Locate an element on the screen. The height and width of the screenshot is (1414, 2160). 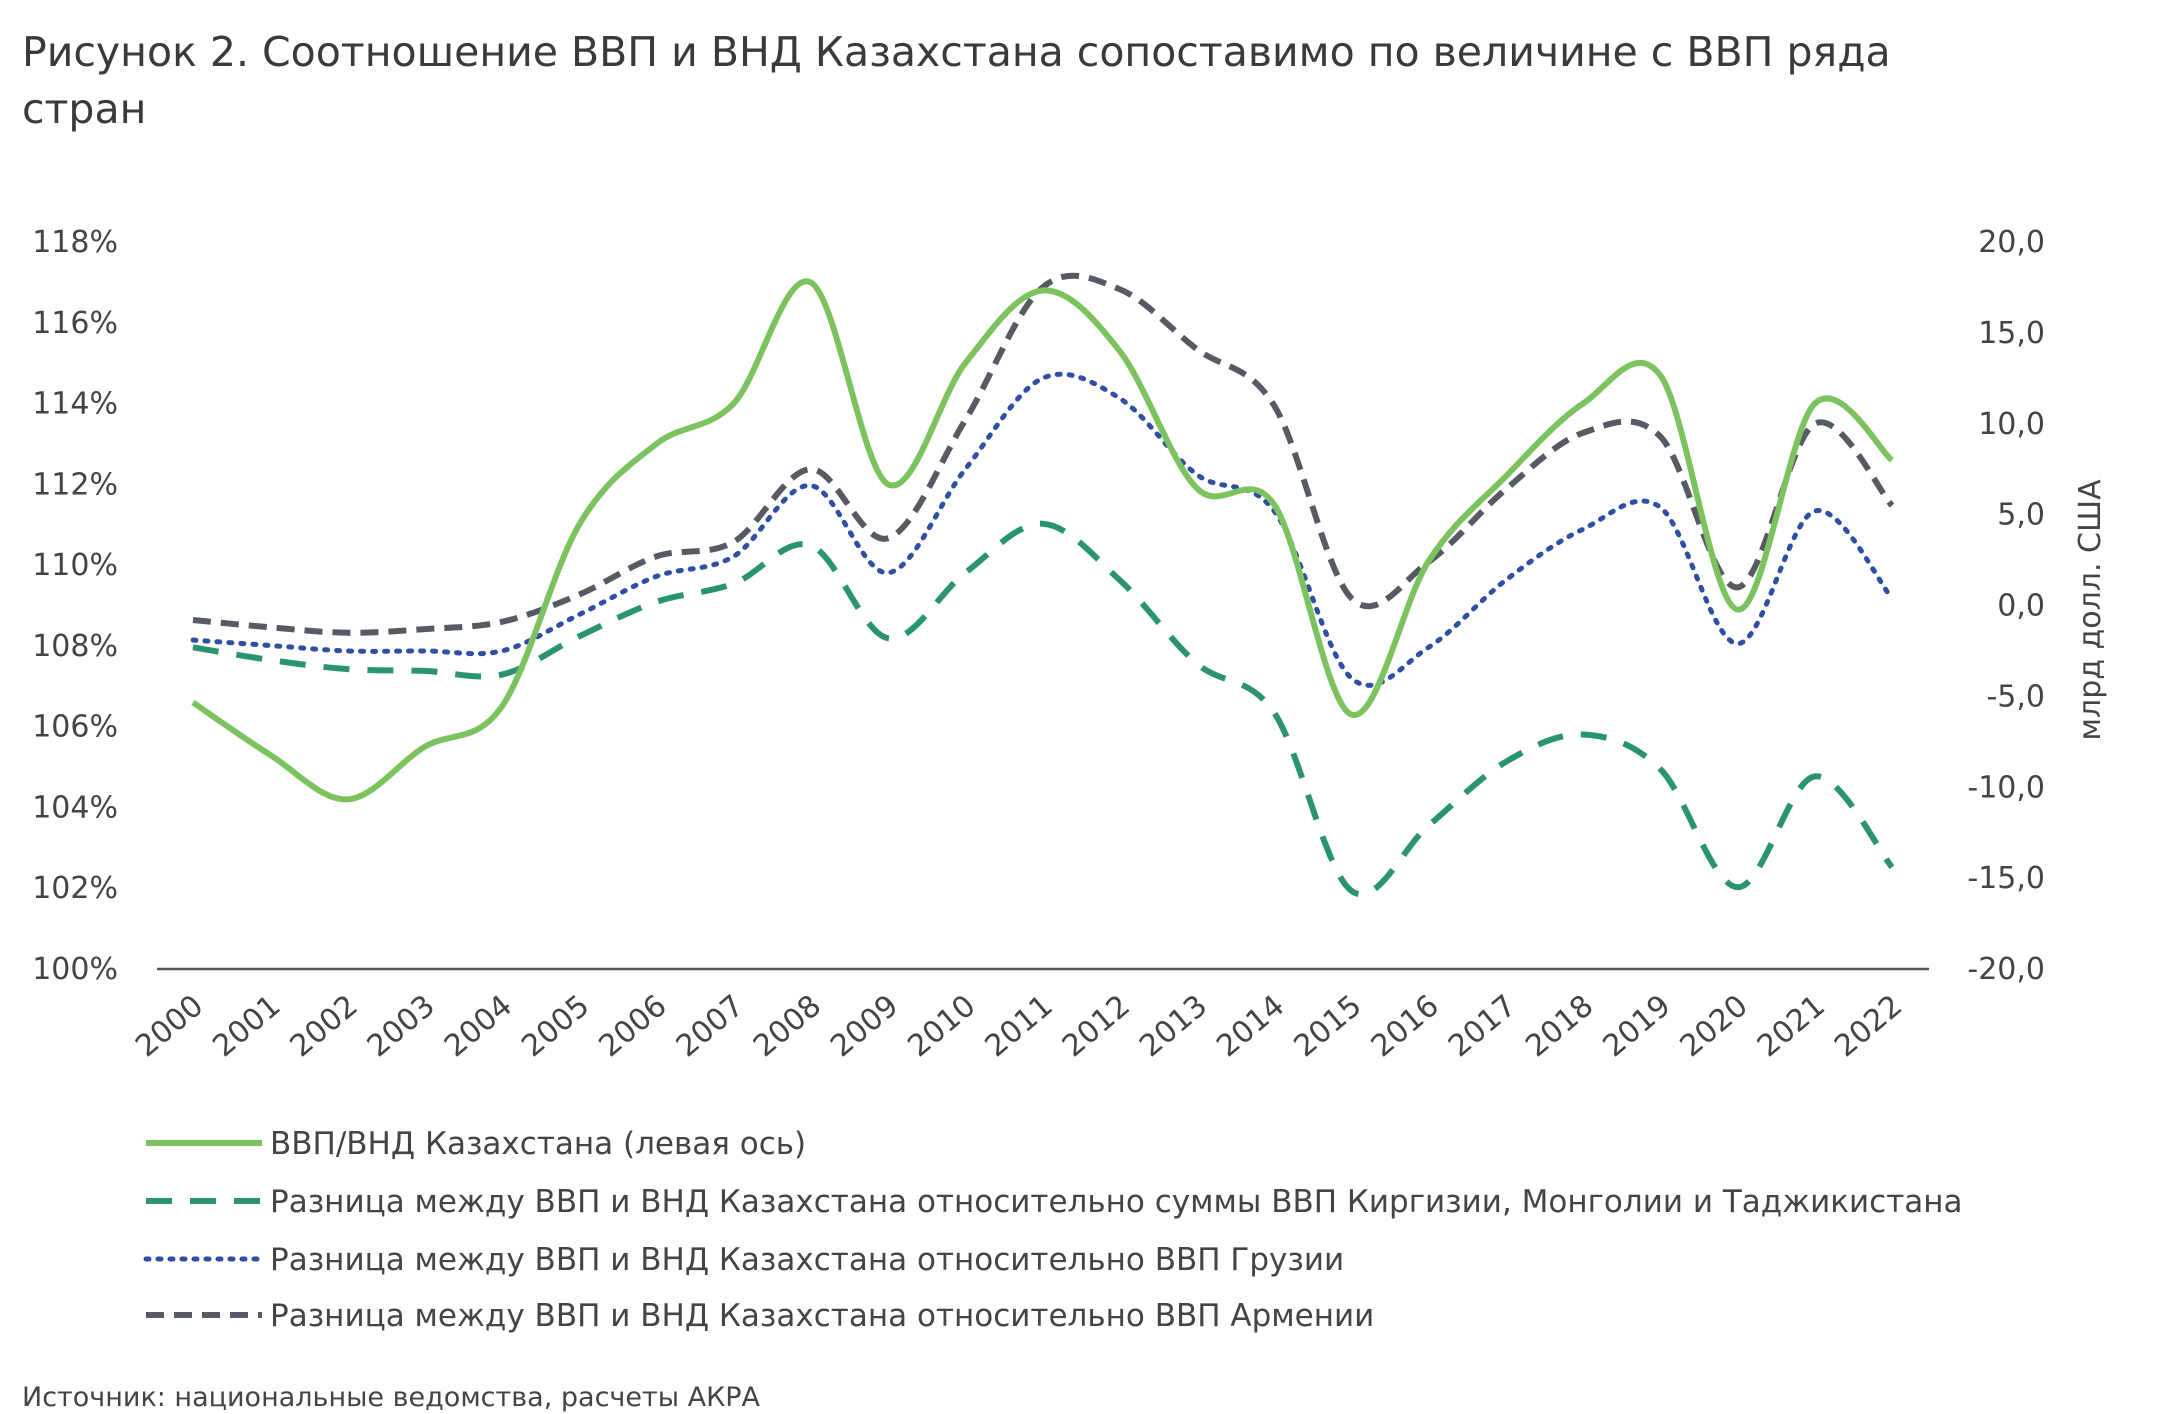
x-tick-label: 2022 is located at coordinates (1868, 1026).